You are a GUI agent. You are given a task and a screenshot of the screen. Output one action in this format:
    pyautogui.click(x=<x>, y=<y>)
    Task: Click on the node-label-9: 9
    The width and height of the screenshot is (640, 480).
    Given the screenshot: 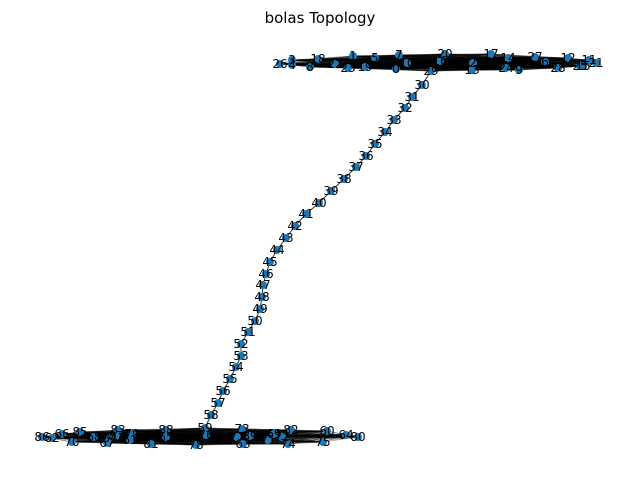 What is the action you would take?
    pyautogui.click(x=519, y=70)
    